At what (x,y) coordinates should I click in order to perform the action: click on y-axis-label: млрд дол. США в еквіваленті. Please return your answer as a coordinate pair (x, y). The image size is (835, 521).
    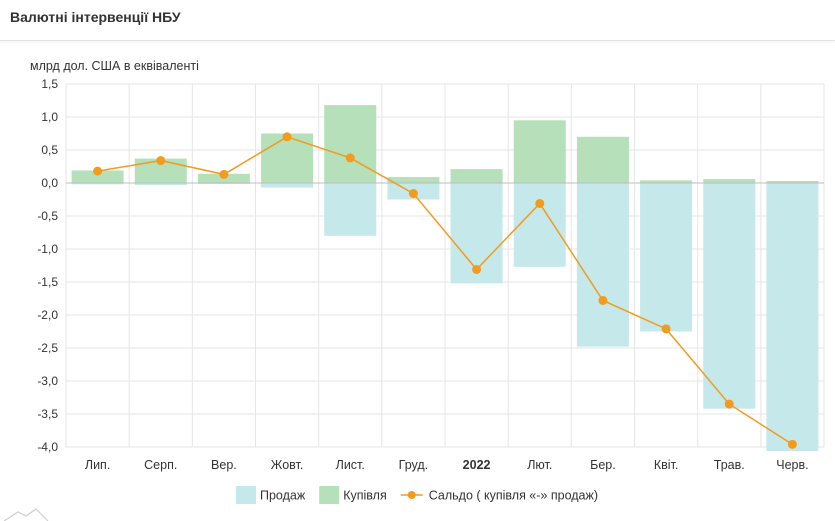
    Looking at the image, I should click on (114, 66).